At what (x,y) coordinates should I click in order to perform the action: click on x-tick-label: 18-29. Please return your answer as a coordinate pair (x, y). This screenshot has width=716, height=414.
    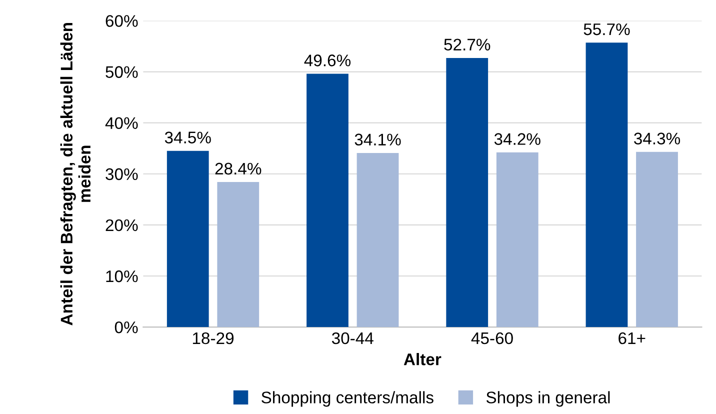
    Looking at the image, I should click on (213, 338).